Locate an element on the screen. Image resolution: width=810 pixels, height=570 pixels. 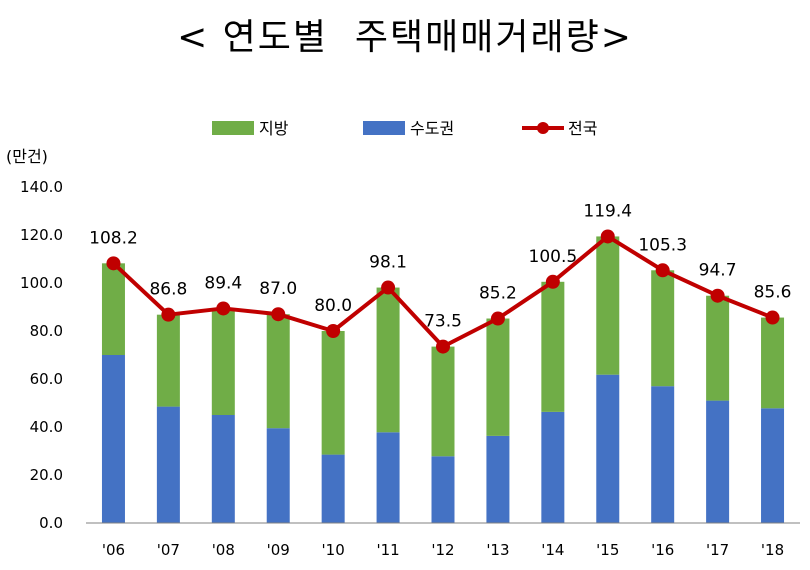
y-axis-ticks: 0.0 20.0 40.0 60.0 80.0 100.0 120.0 140.0 is located at coordinates (41, 355).